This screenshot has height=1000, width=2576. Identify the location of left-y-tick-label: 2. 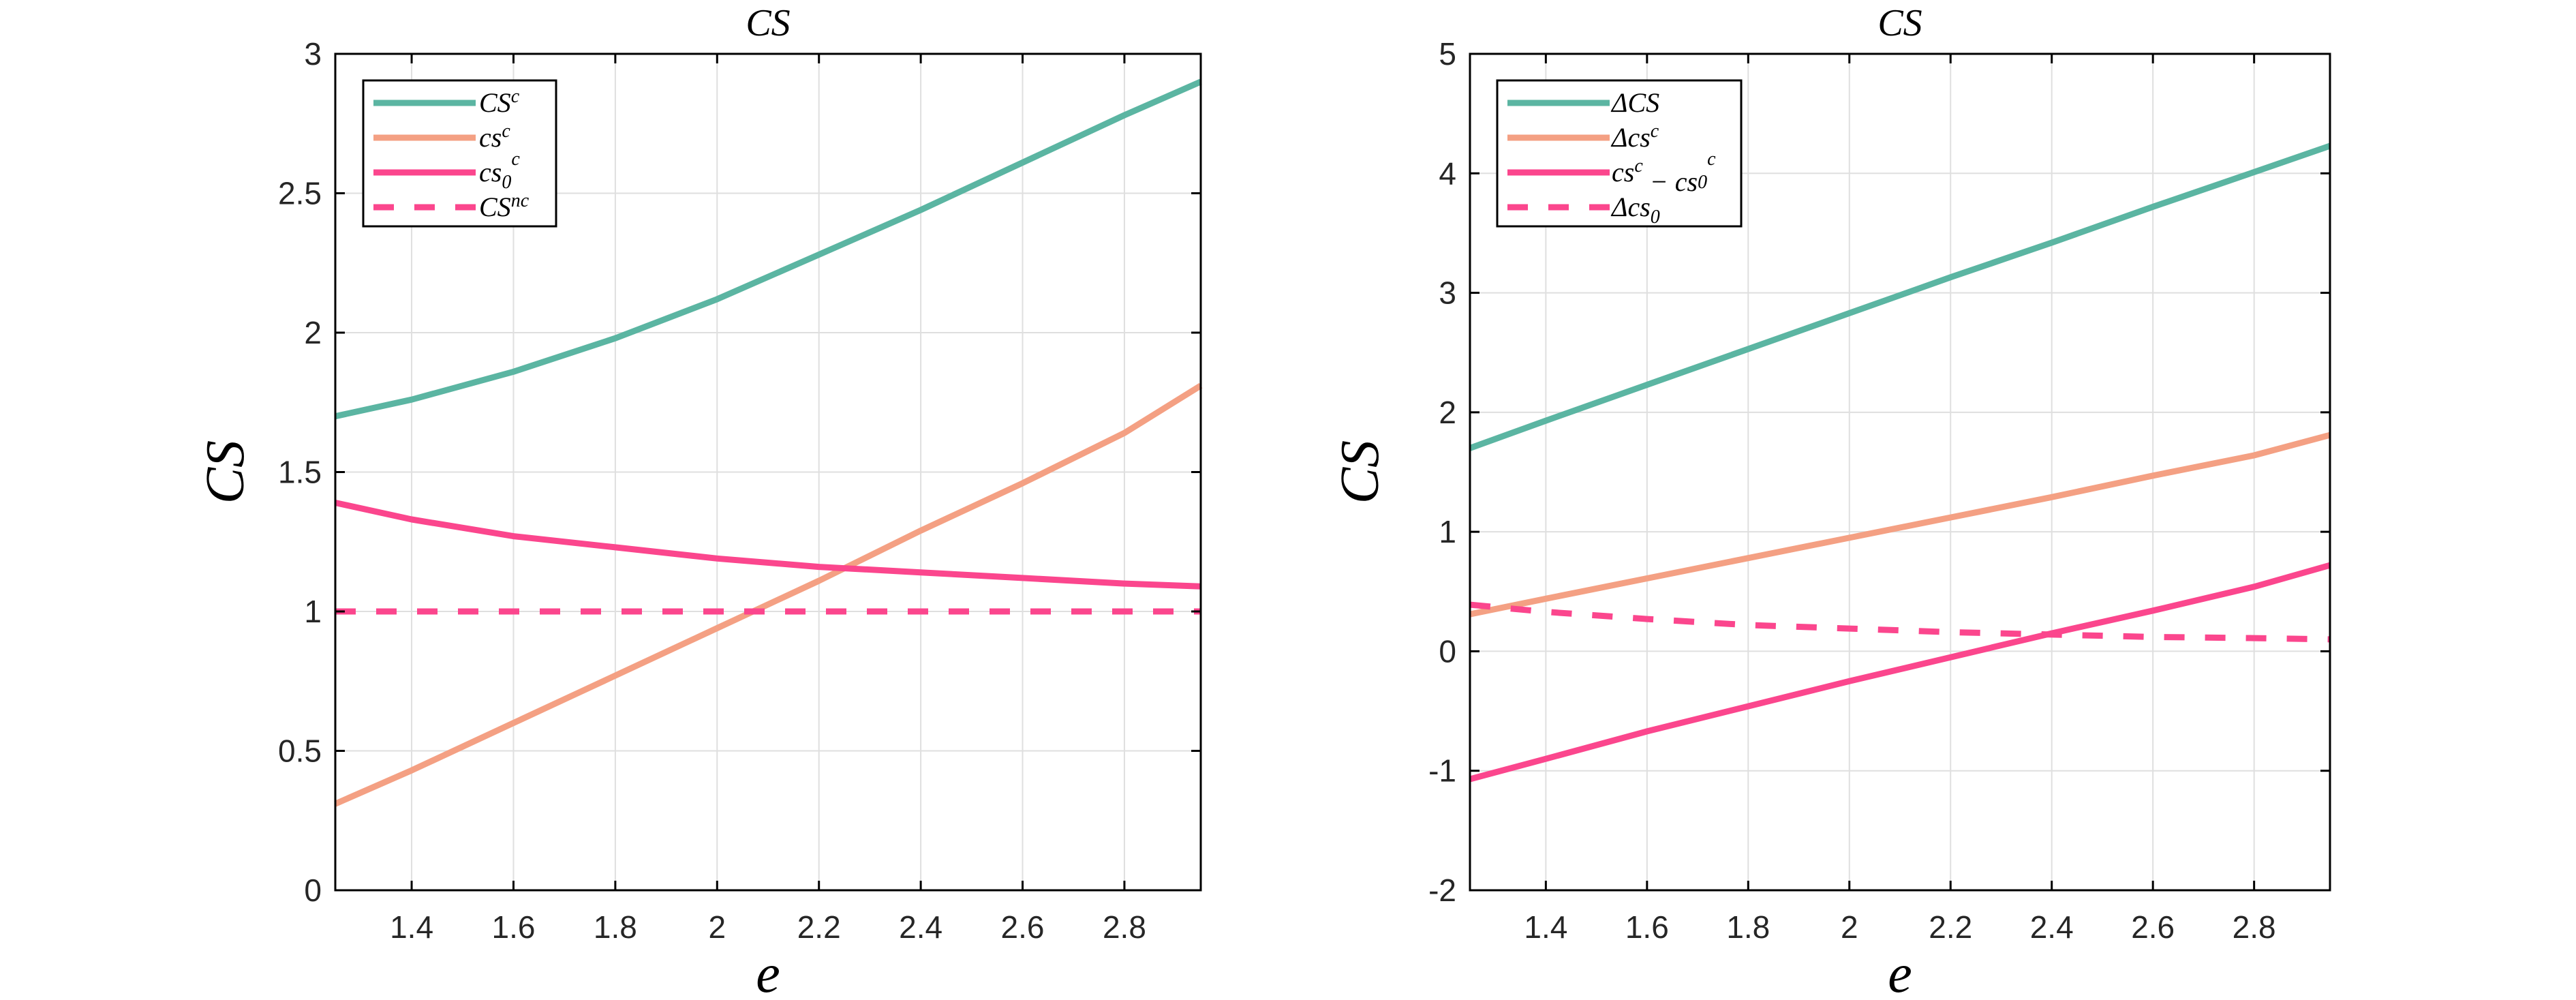
(313, 332).